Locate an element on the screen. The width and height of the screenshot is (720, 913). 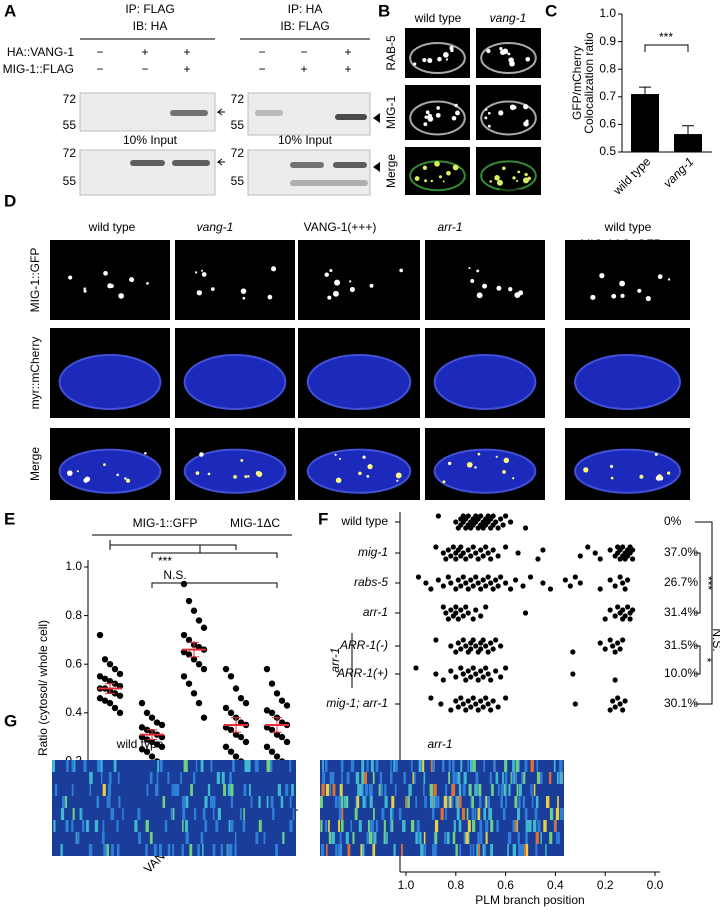
blot-band is located at coordinates (350, 165).